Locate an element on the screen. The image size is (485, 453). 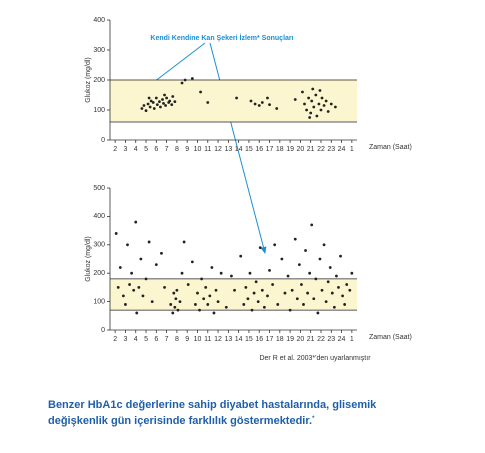
x-tick-label: 22 is located at coordinates (321, 149).